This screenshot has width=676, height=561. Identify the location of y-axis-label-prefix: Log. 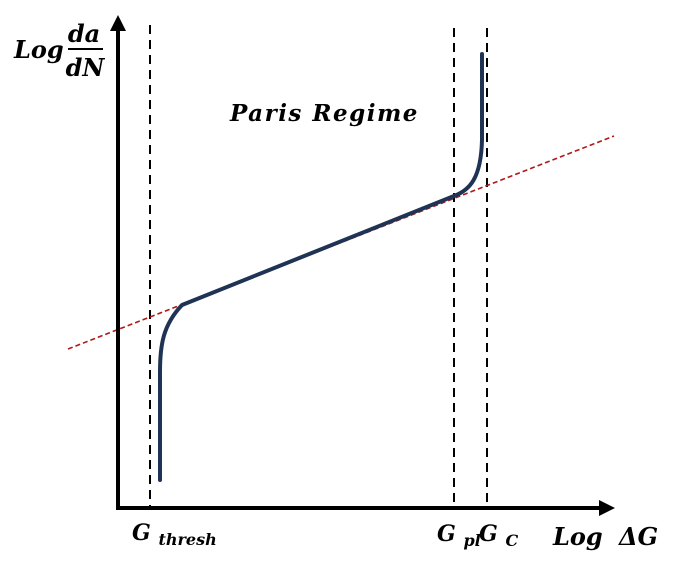
(38, 49).